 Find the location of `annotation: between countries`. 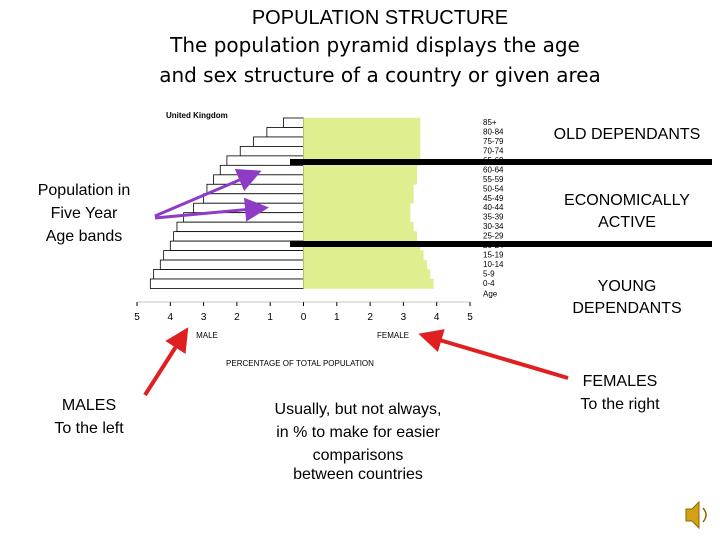

annotation: between countries is located at coordinates (358, 474).